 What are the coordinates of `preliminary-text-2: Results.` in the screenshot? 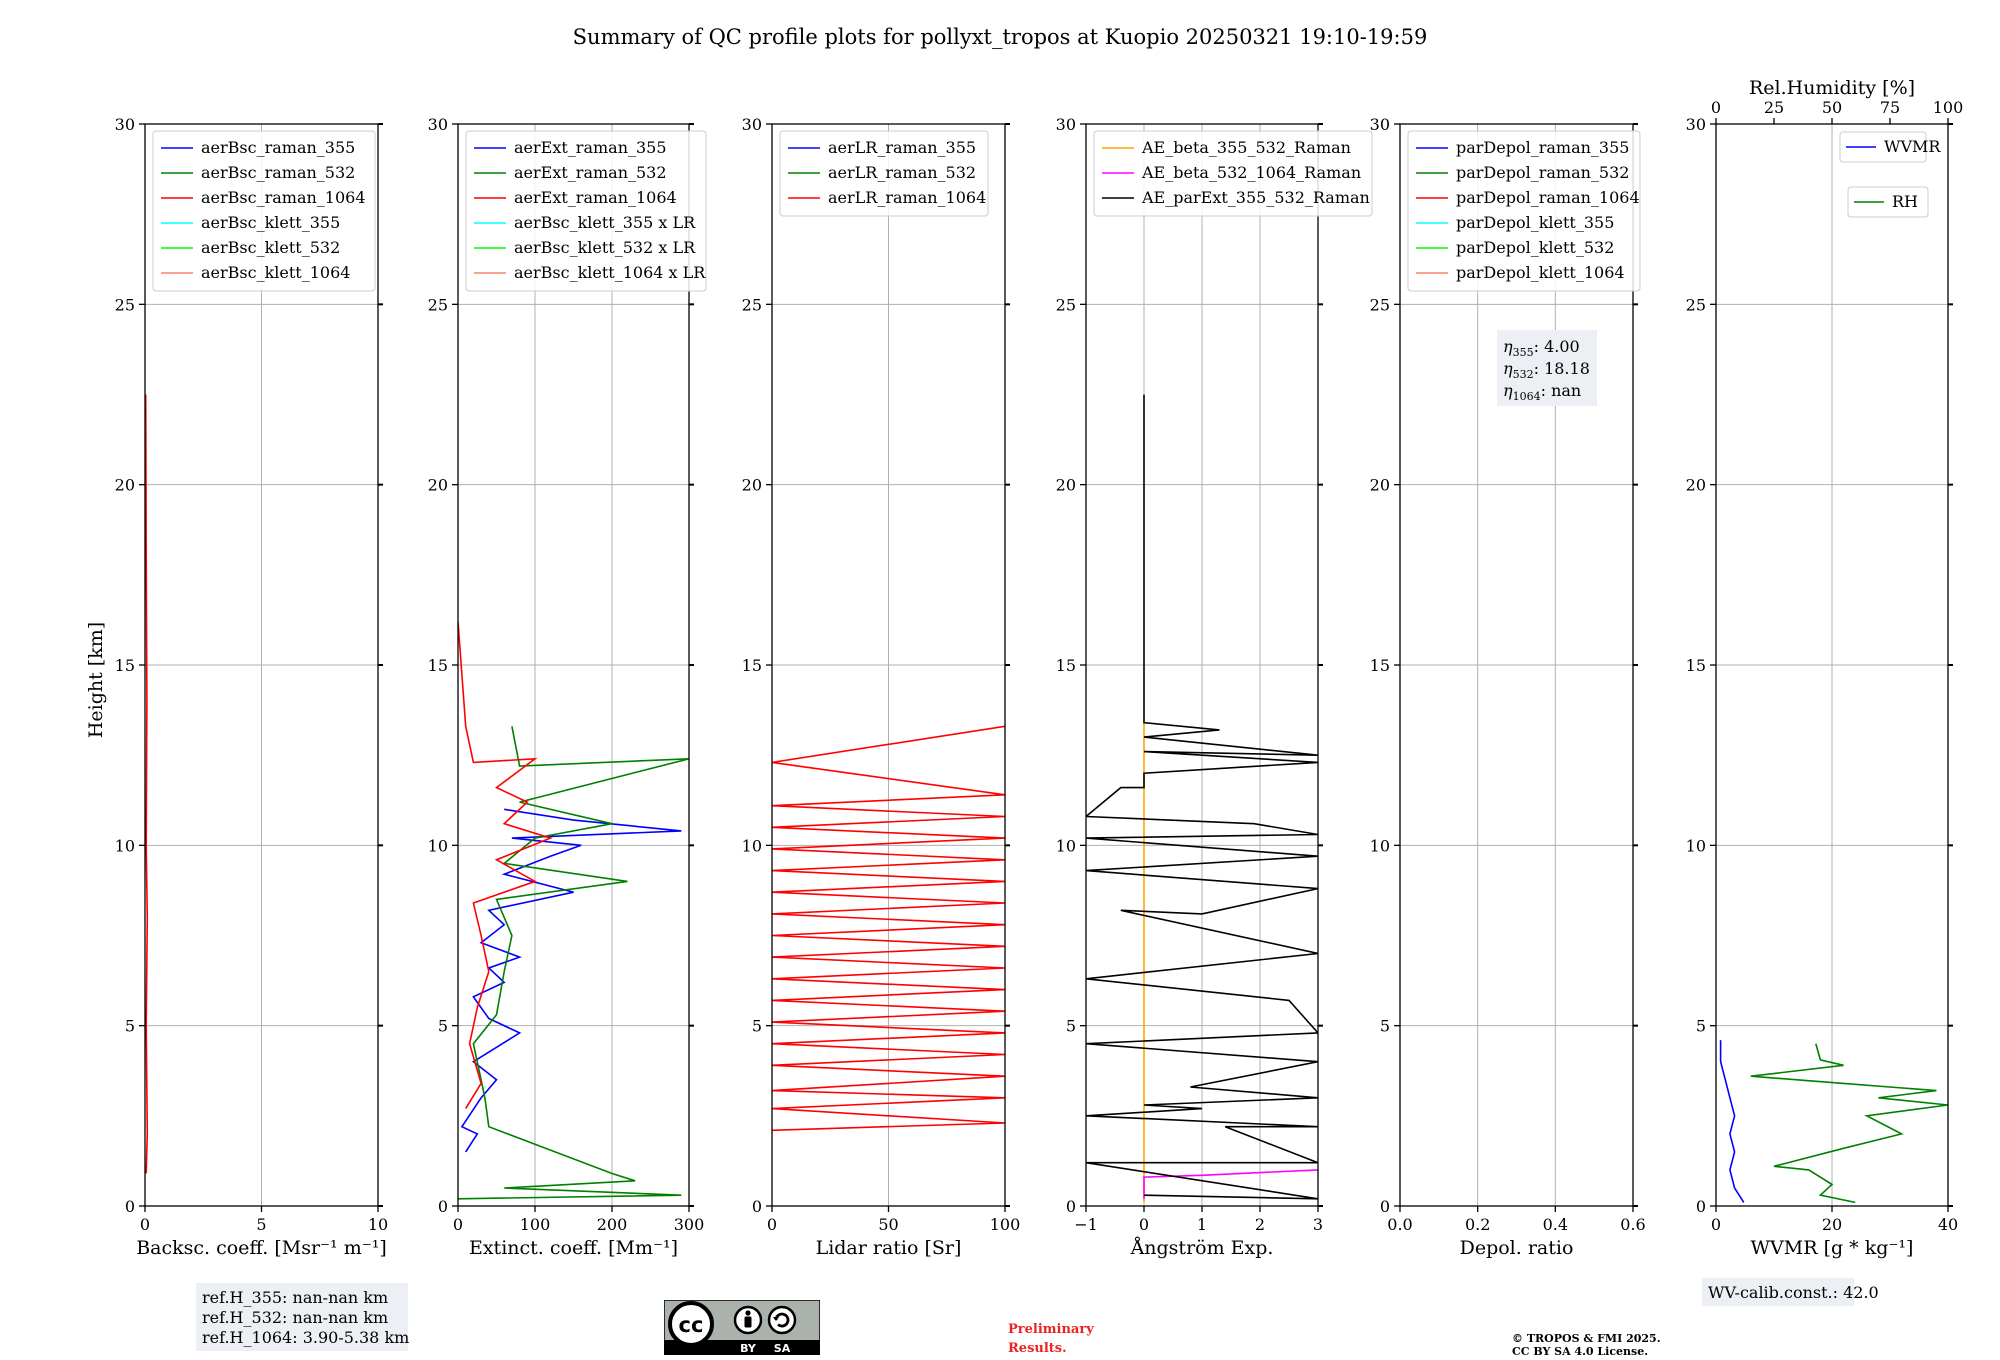 It's located at (1037, 1348).